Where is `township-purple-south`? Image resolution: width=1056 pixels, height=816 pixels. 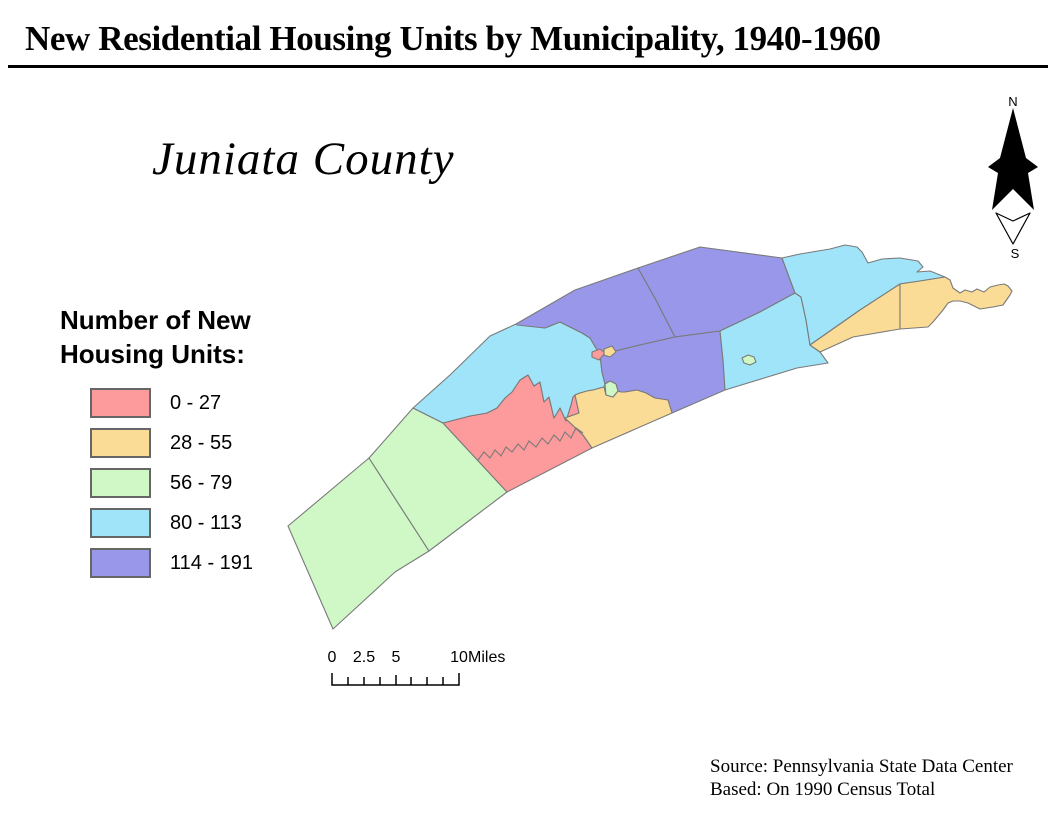
township-purple-south is located at coordinates (662, 372).